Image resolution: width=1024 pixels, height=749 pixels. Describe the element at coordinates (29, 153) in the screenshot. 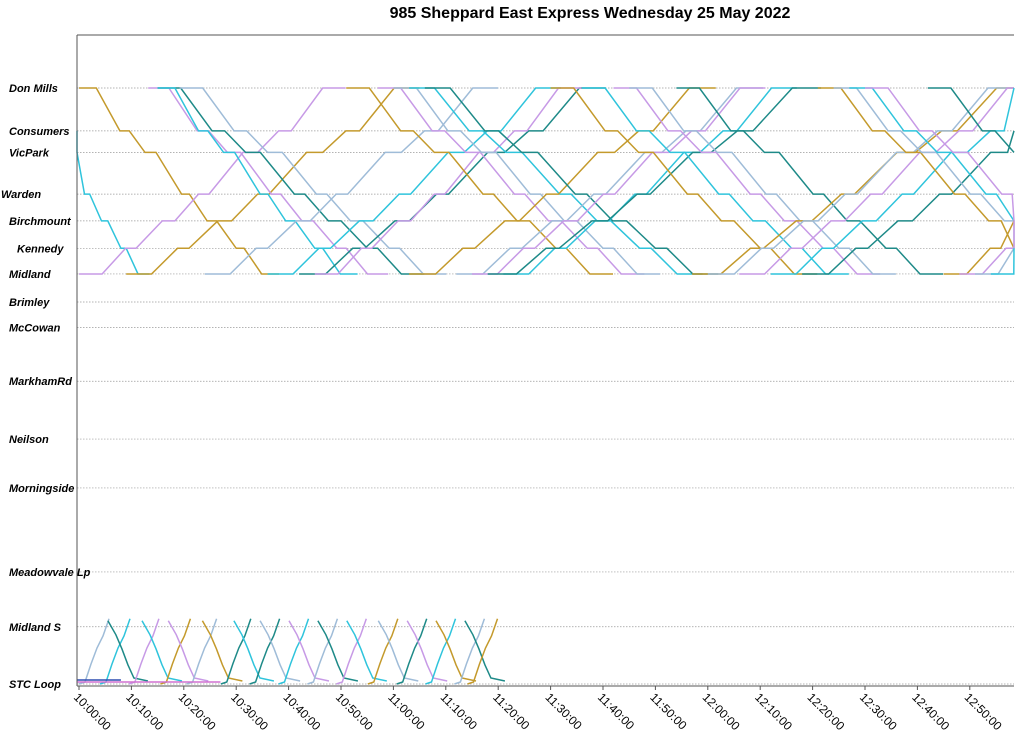

I see `stop-label: VicPark` at that location.